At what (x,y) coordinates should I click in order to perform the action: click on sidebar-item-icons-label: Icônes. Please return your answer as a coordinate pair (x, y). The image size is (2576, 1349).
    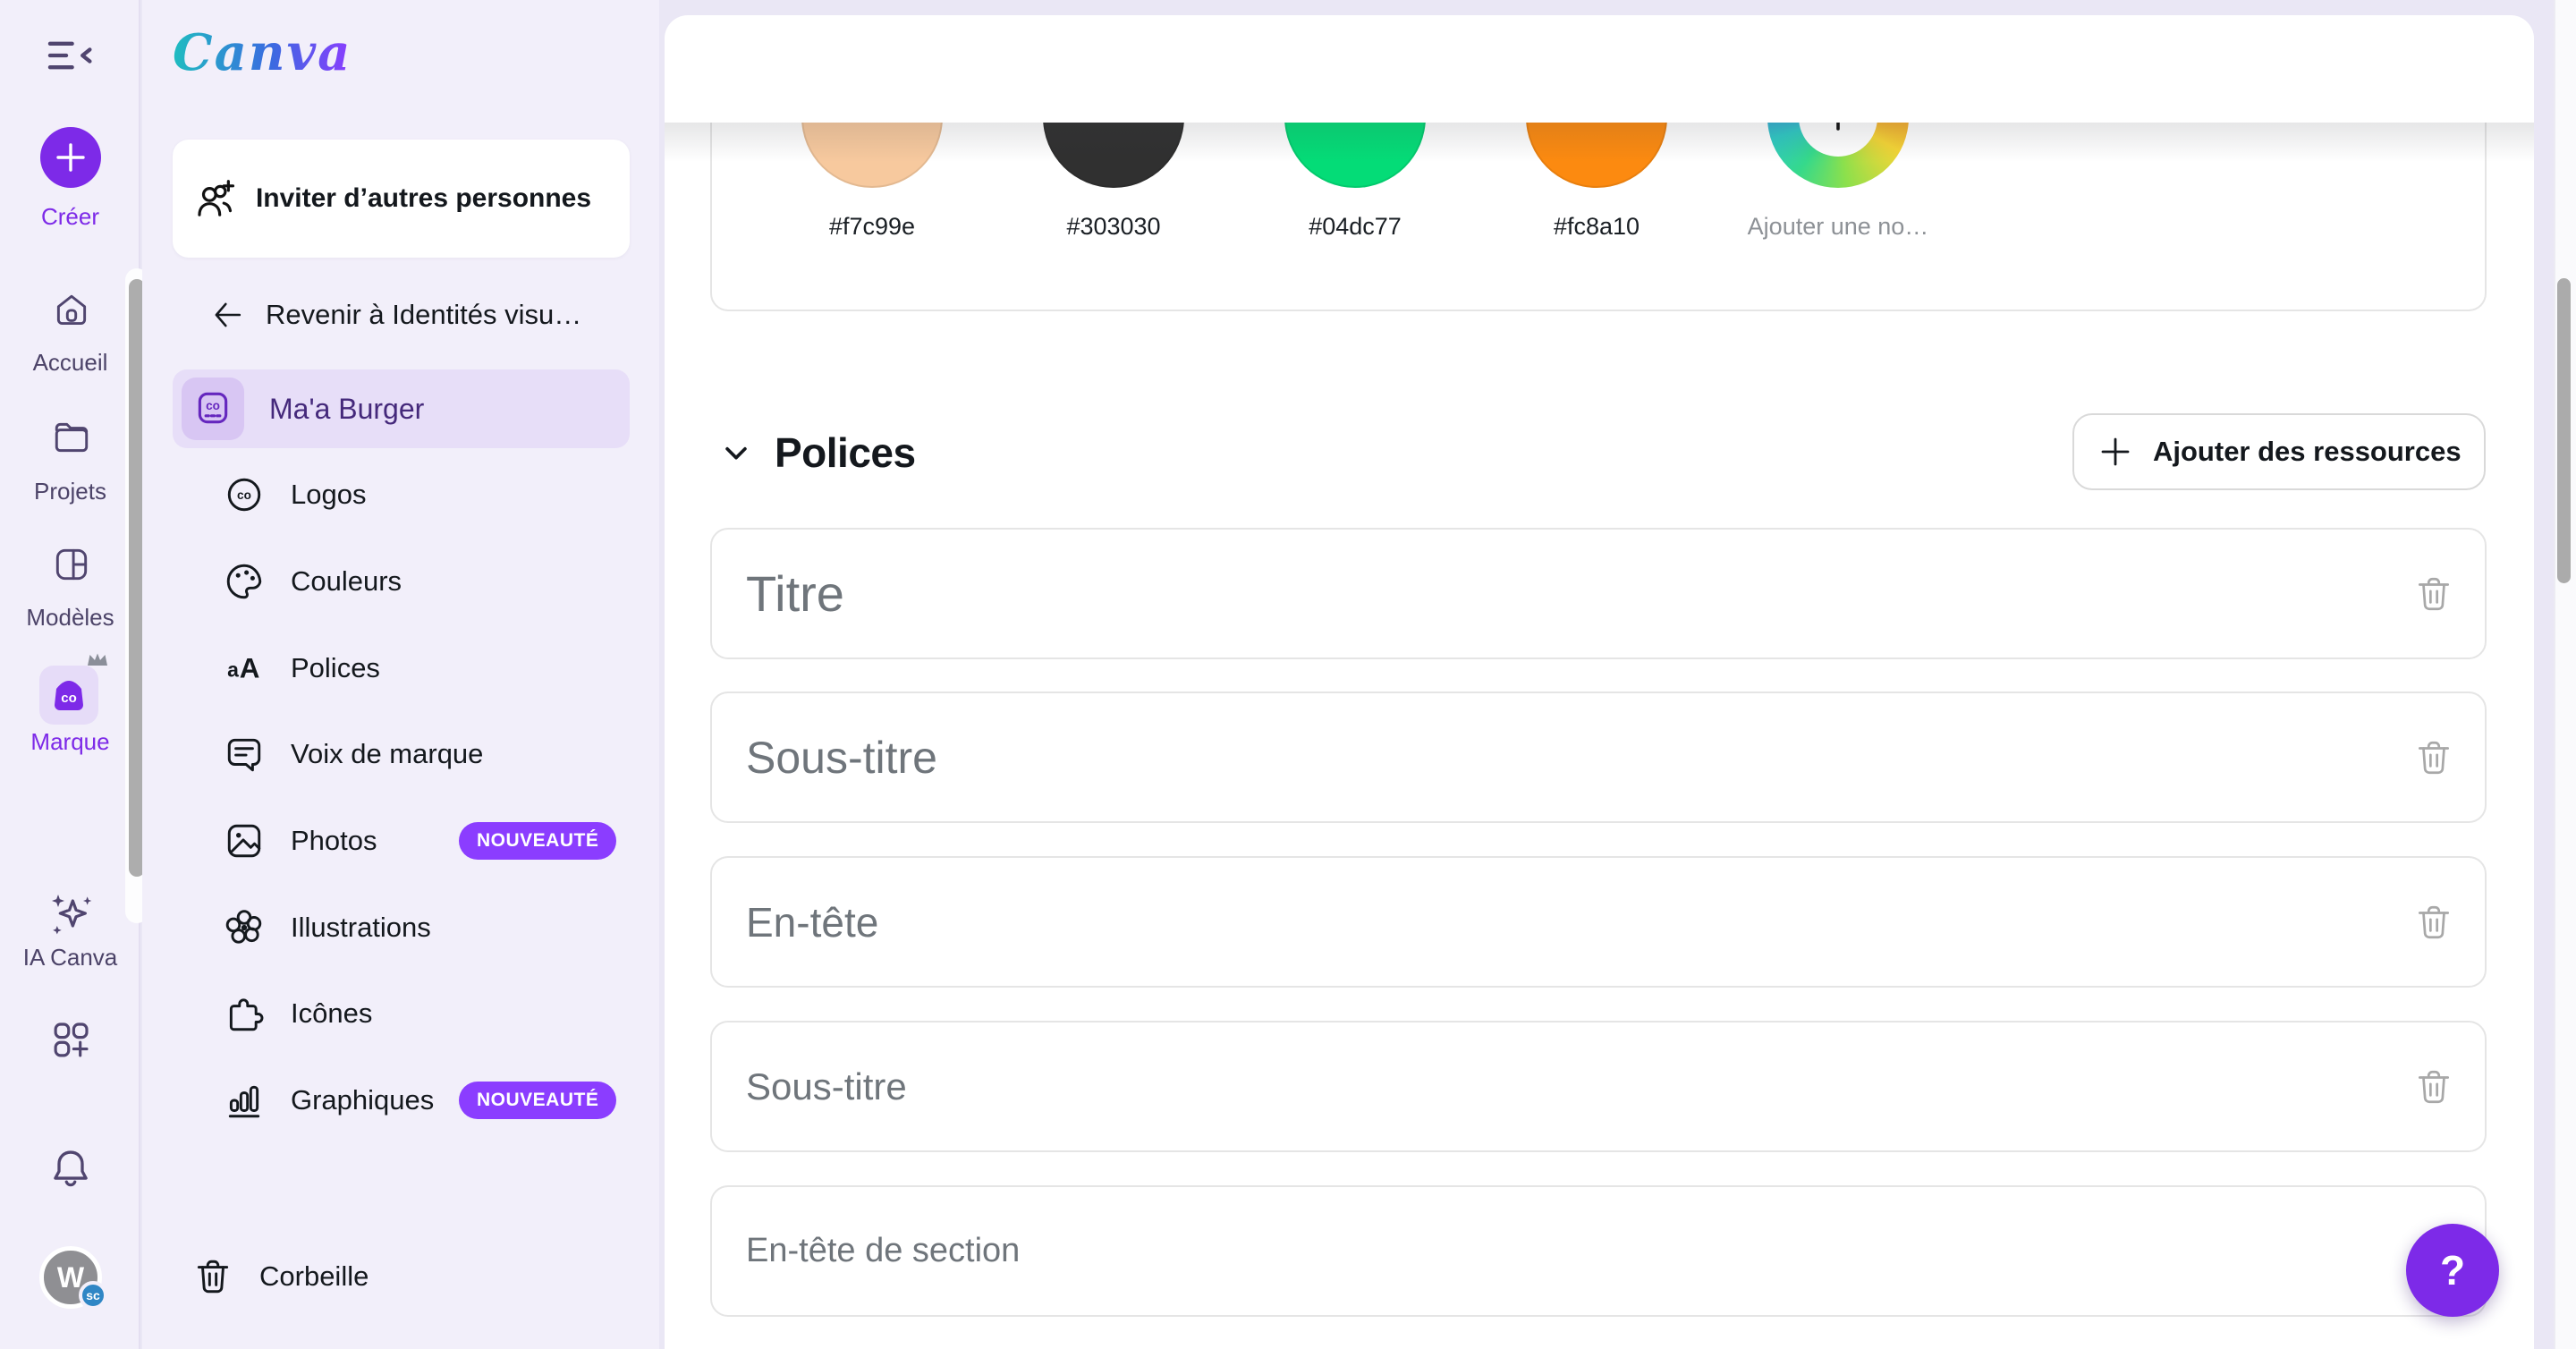
    Looking at the image, I should click on (332, 1013).